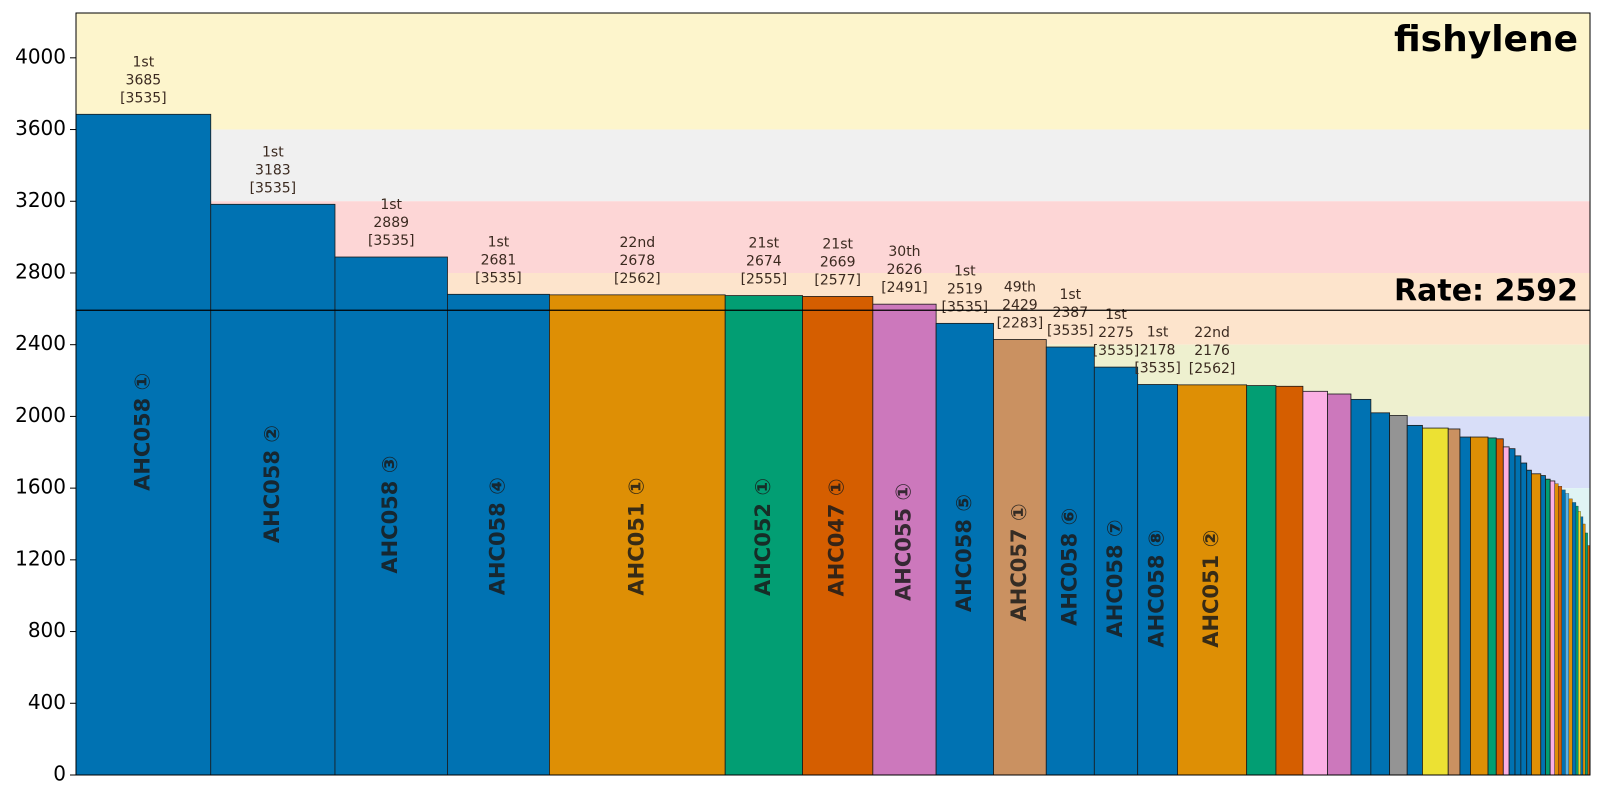 The height and width of the screenshot is (800, 1600). What do you see at coordinates (1020, 323) in the screenshot?
I see `bar-annotation: [2283]` at bounding box center [1020, 323].